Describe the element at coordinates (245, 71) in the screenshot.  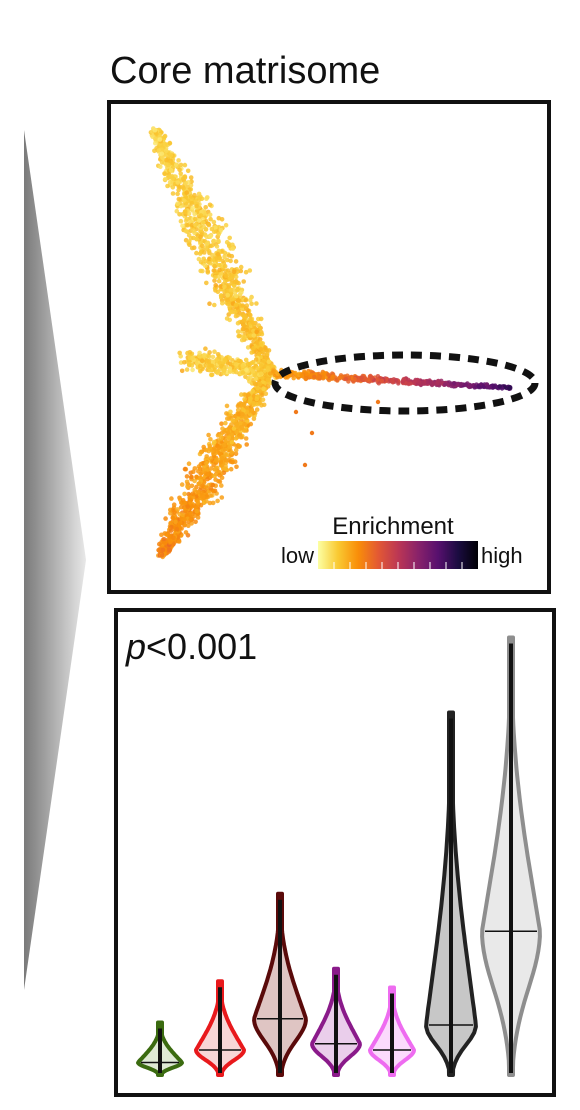
I see `chart-title: Core matrisome` at that location.